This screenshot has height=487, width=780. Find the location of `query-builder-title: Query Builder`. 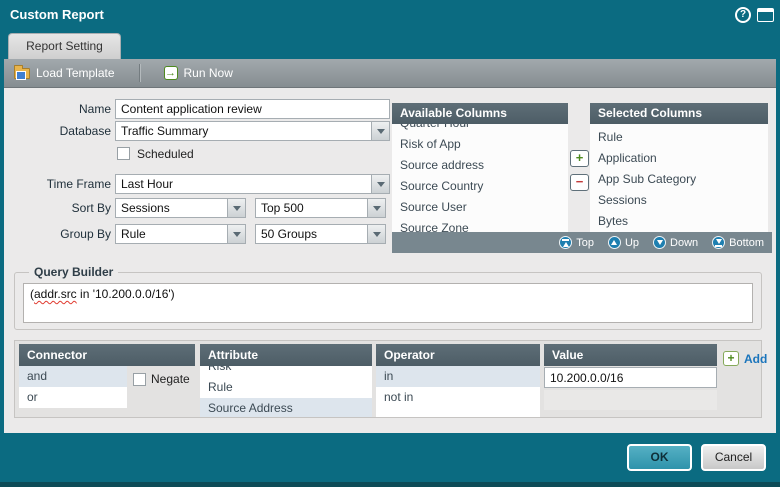

query-builder-title: Query Builder is located at coordinates (74, 272).